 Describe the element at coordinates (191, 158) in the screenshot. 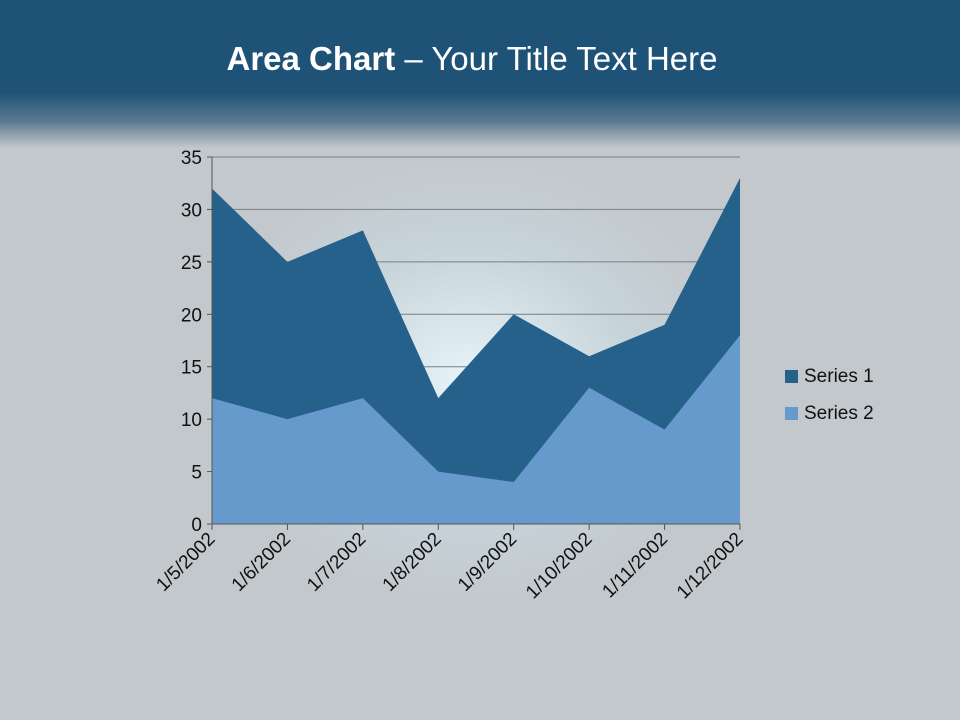

I see `y-tick-label: 35` at that location.